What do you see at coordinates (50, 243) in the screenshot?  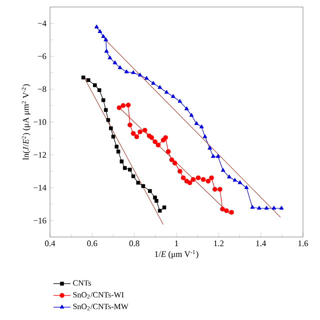 I see `x-tick-label: 0.4` at bounding box center [50, 243].